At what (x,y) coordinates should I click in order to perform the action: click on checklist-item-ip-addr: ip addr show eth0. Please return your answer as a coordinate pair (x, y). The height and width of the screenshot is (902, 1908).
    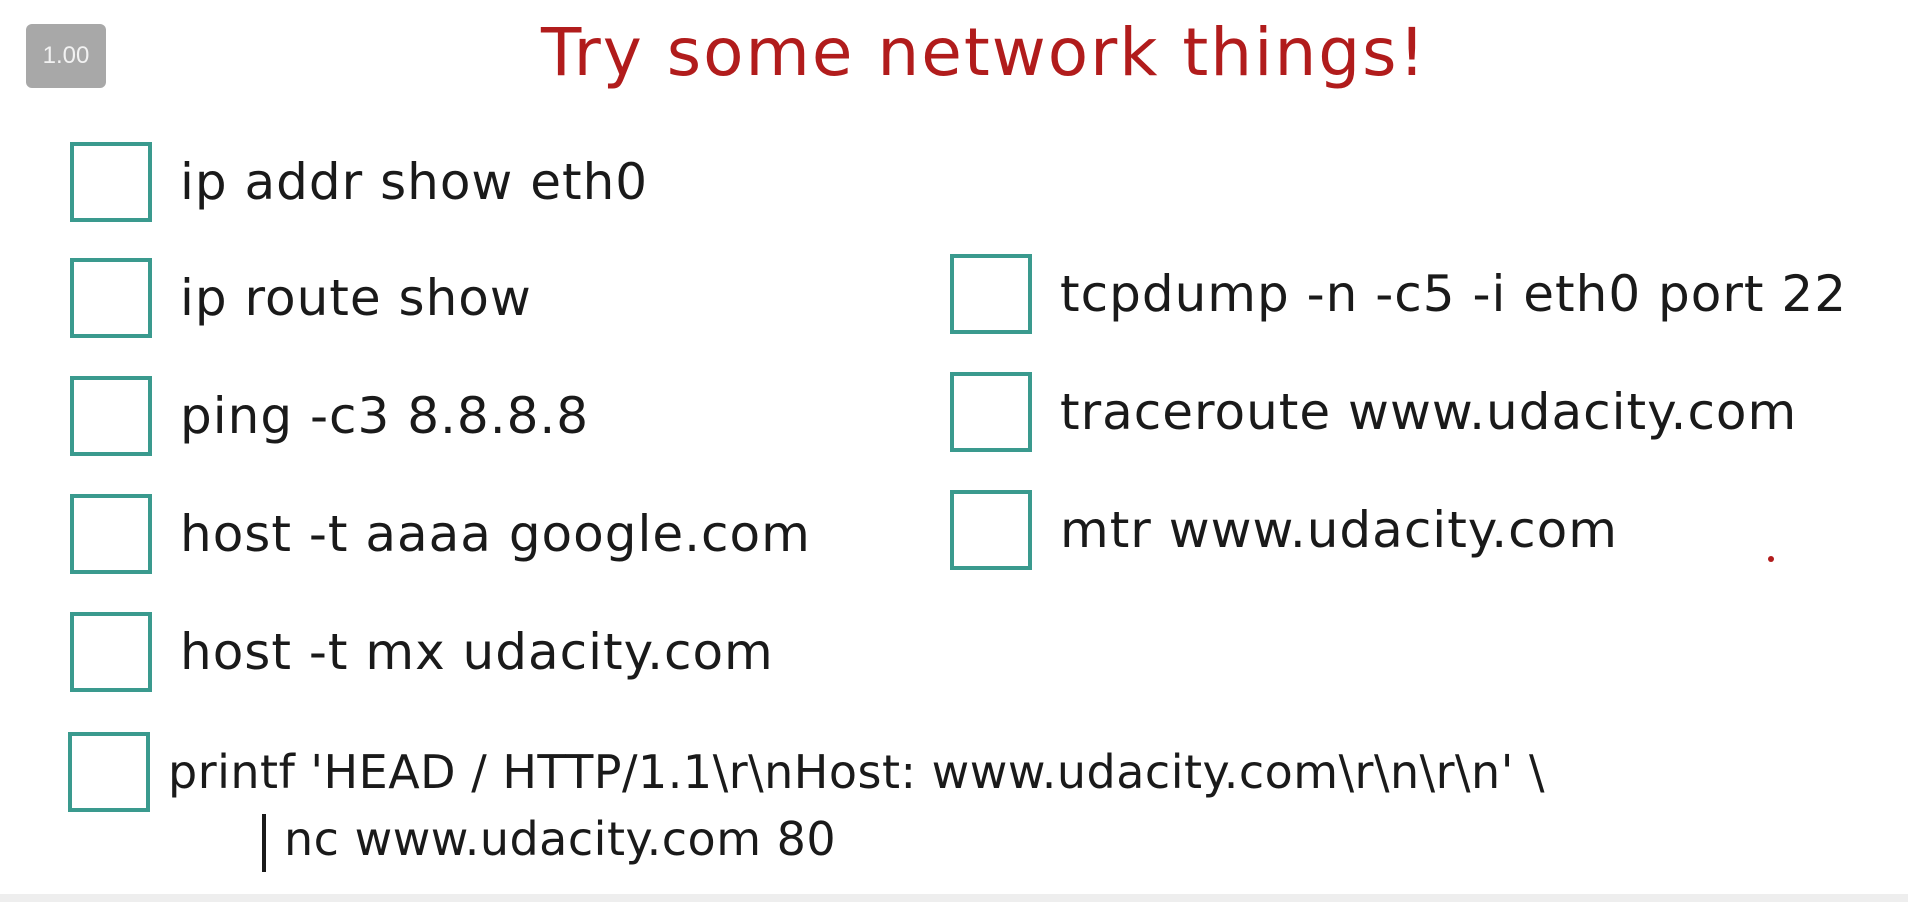
    Looking at the image, I should click on (359, 182).